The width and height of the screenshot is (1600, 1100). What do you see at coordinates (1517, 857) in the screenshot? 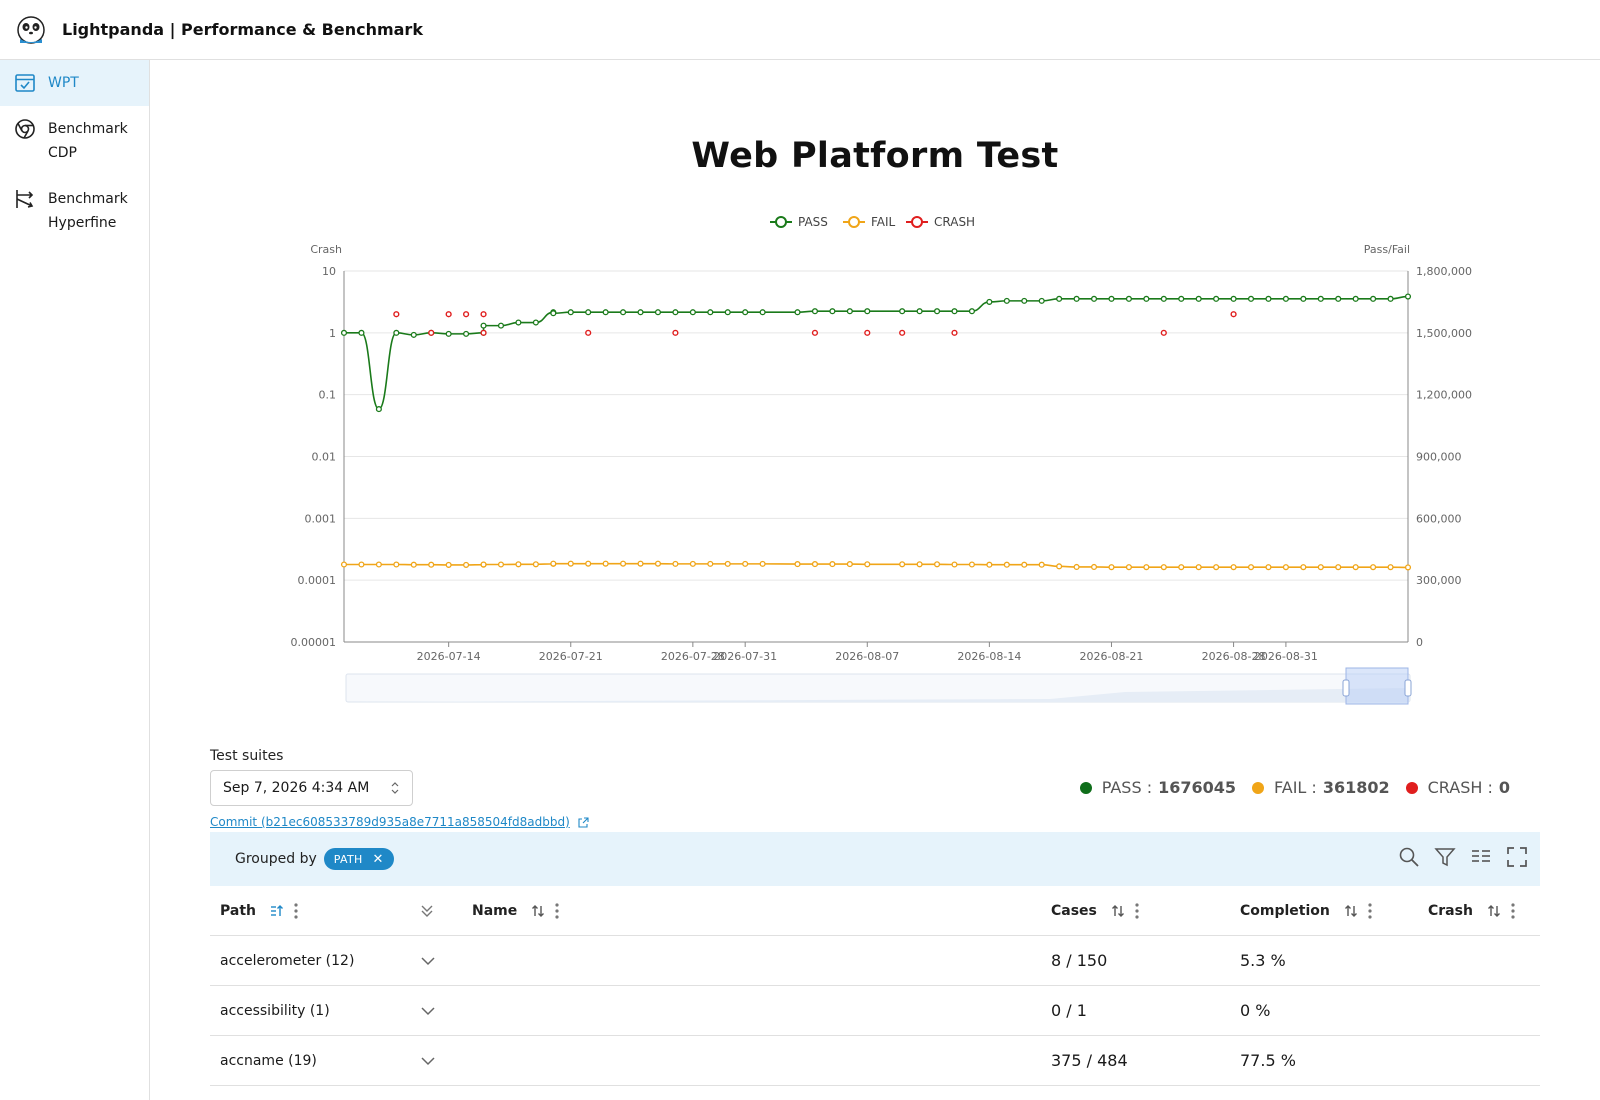
I see `fullscreen-icon` at bounding box center [1517, 857].